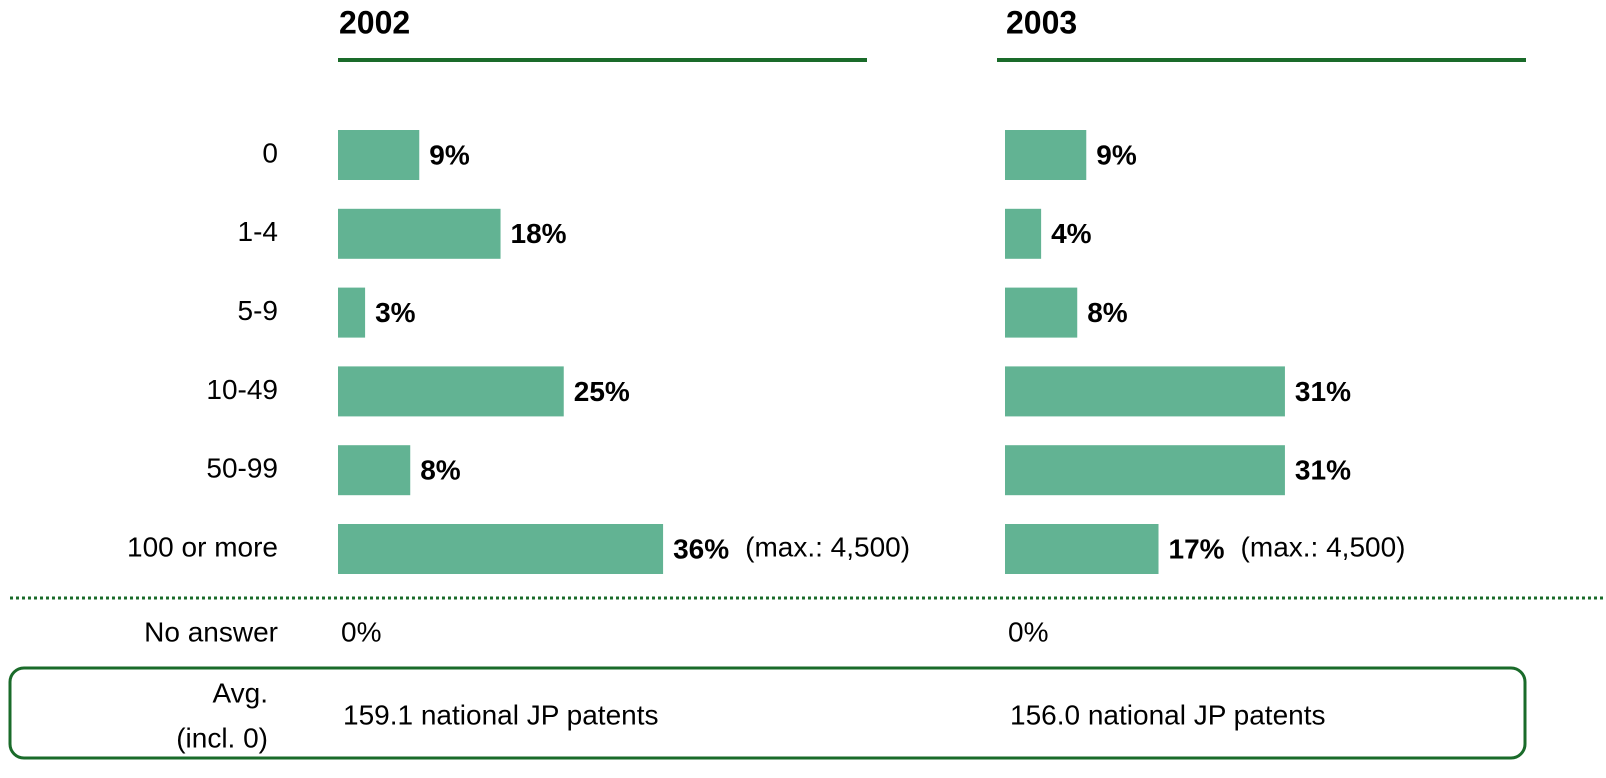  I want to click on value-label: 25%, so click(602, 391).